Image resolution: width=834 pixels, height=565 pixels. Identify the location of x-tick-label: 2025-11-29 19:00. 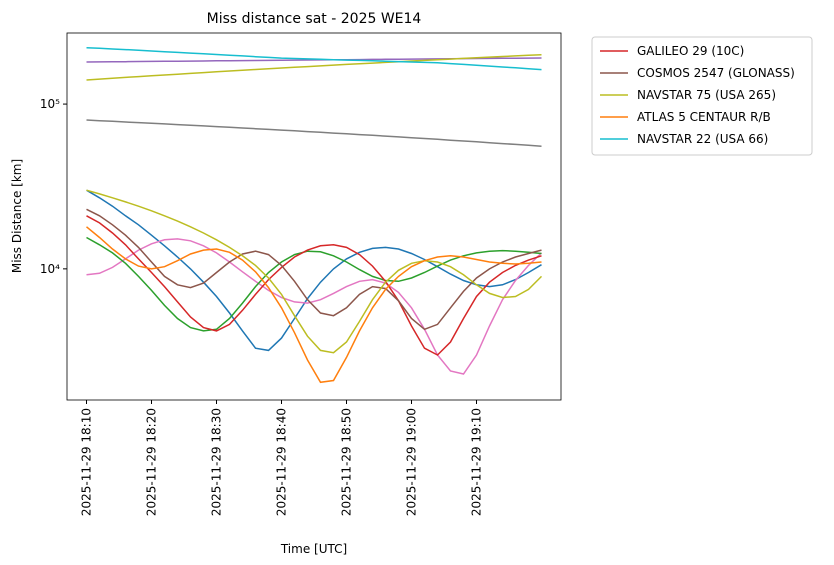
(412, 462).